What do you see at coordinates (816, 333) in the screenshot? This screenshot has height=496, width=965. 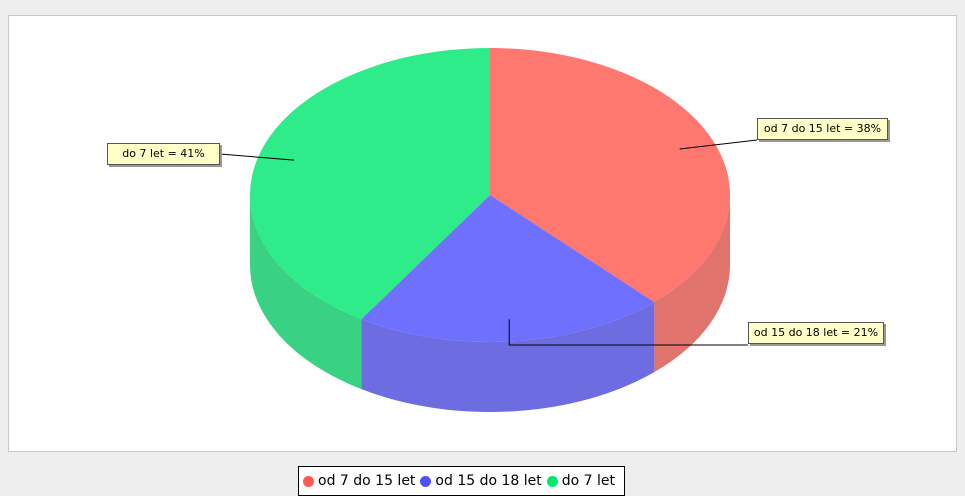 I see `slice-label: od 15 do 18 let = 21%` at bounding box center [816, 333].